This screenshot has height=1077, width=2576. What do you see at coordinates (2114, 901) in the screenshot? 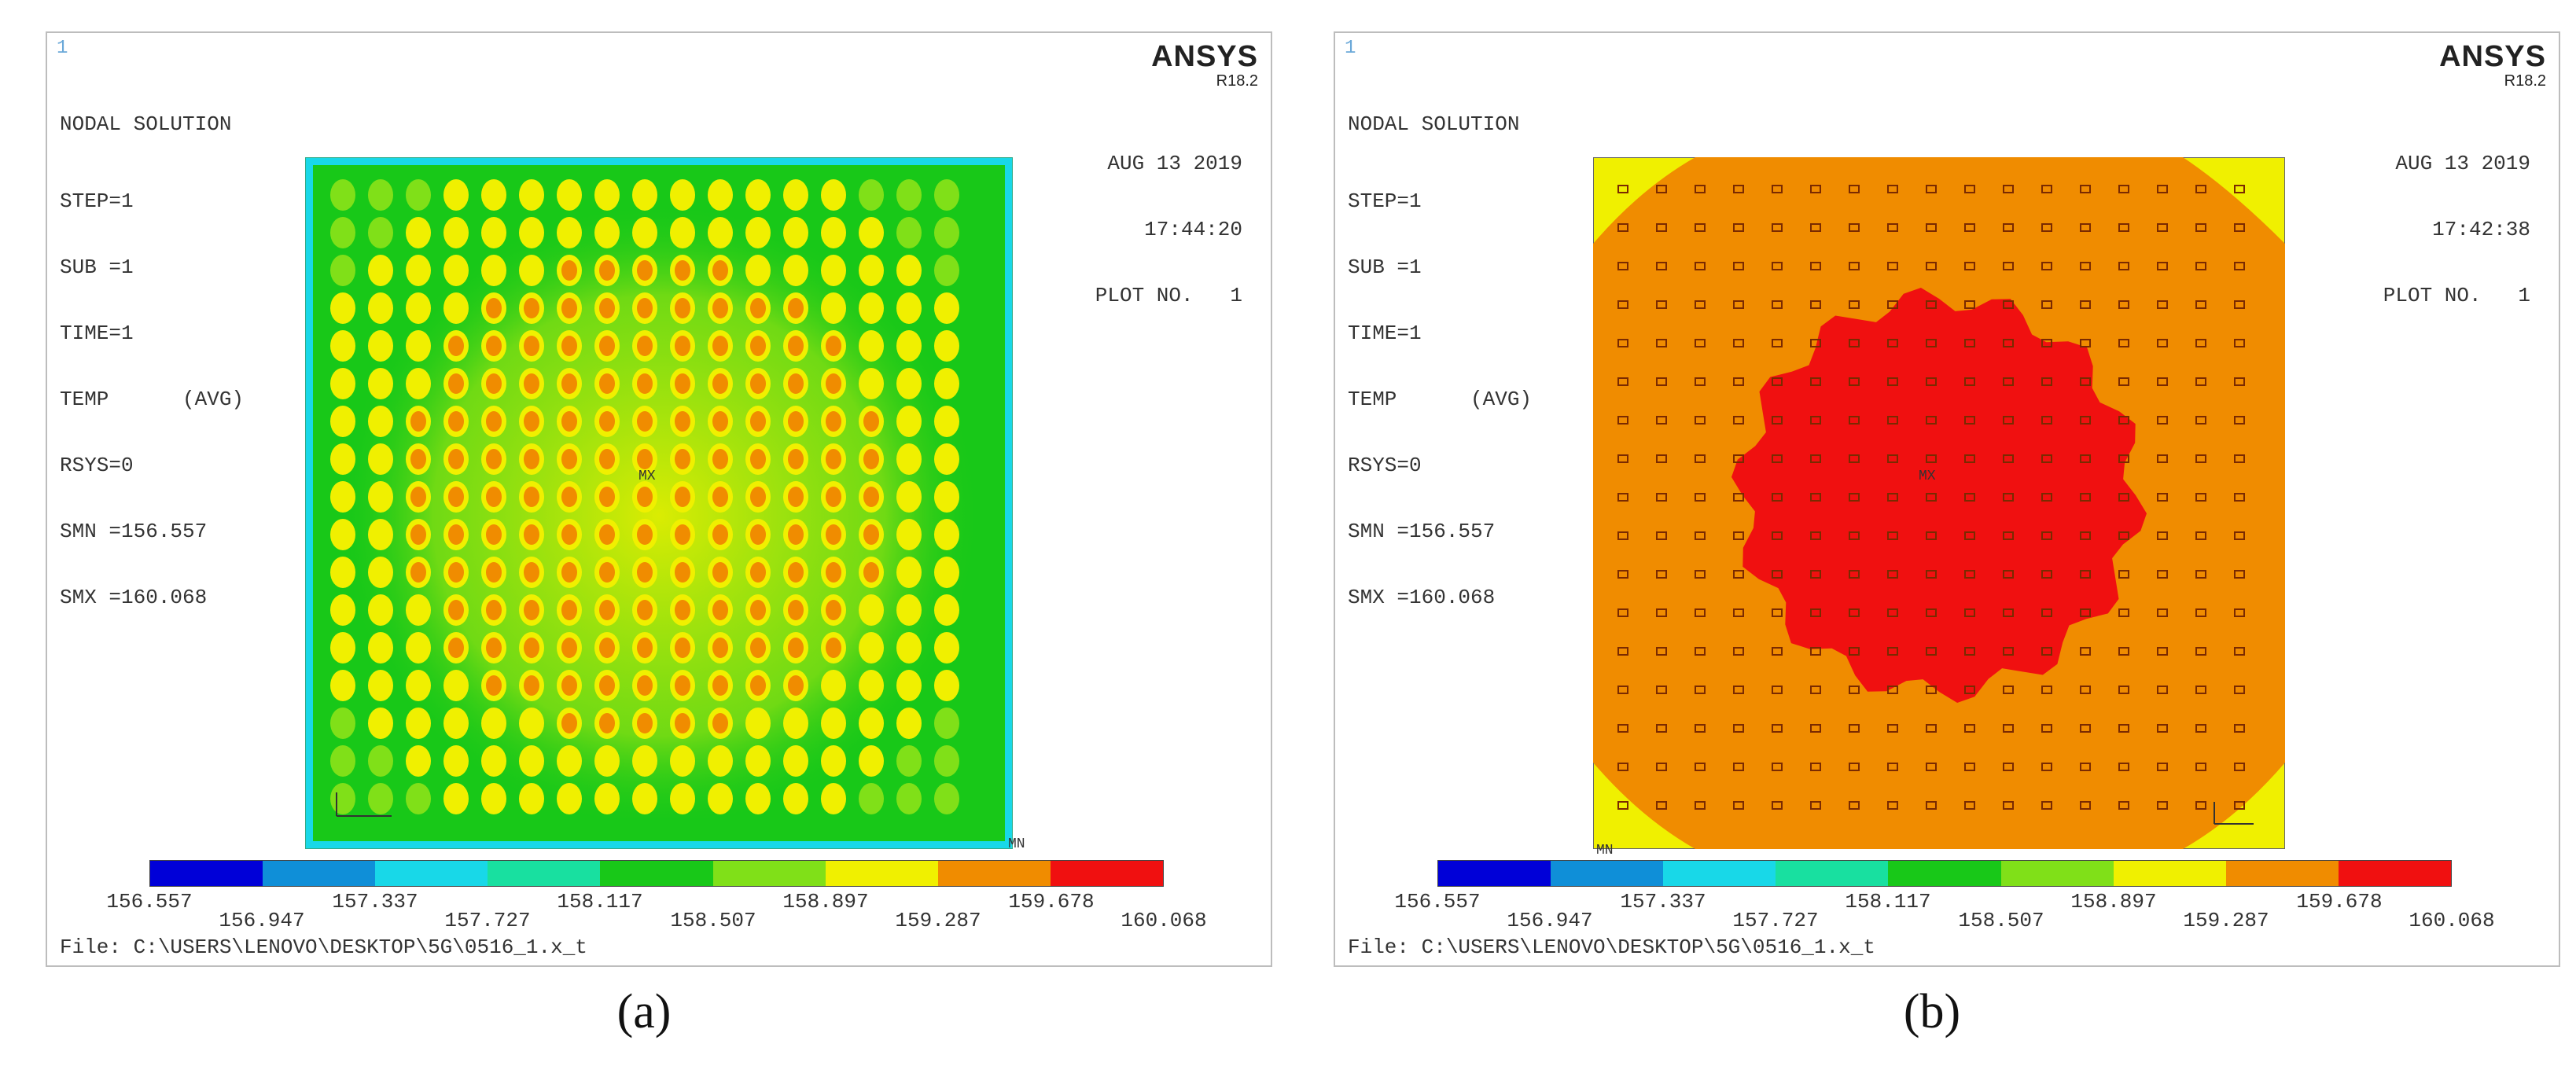
I see `legend-tick: 158.897` at bounding box center [2114, 901].